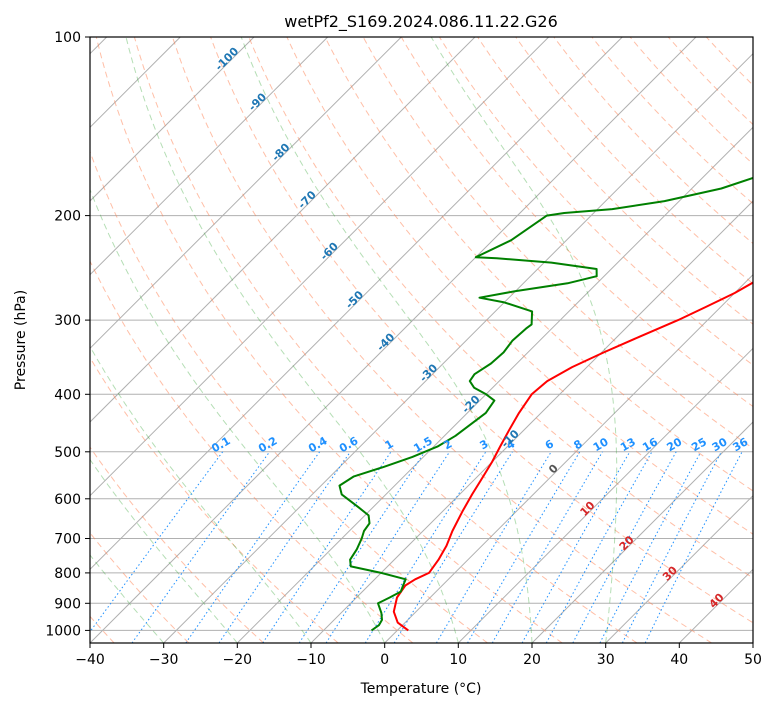  Describe the element at coordinates (90, 660) in the screenshot. I see `x-tick-label: −40` at that location.